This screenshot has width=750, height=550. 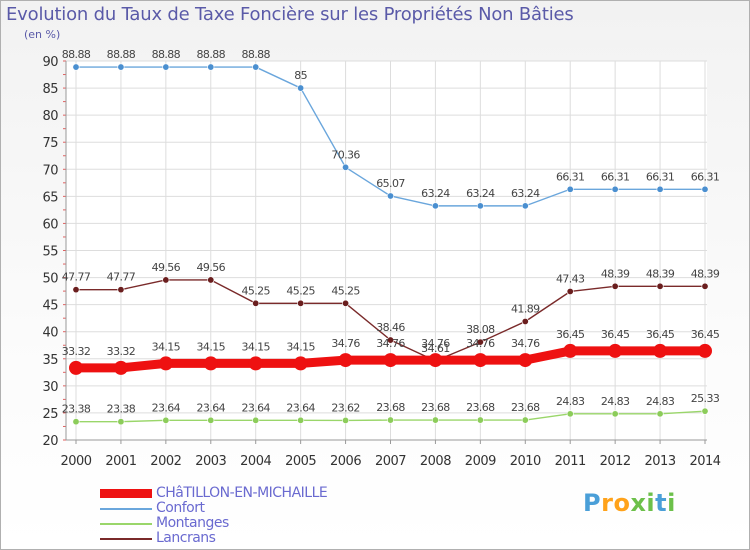 I want to click on legend-label-montanges: Montanges, so click(x=192, y=523).